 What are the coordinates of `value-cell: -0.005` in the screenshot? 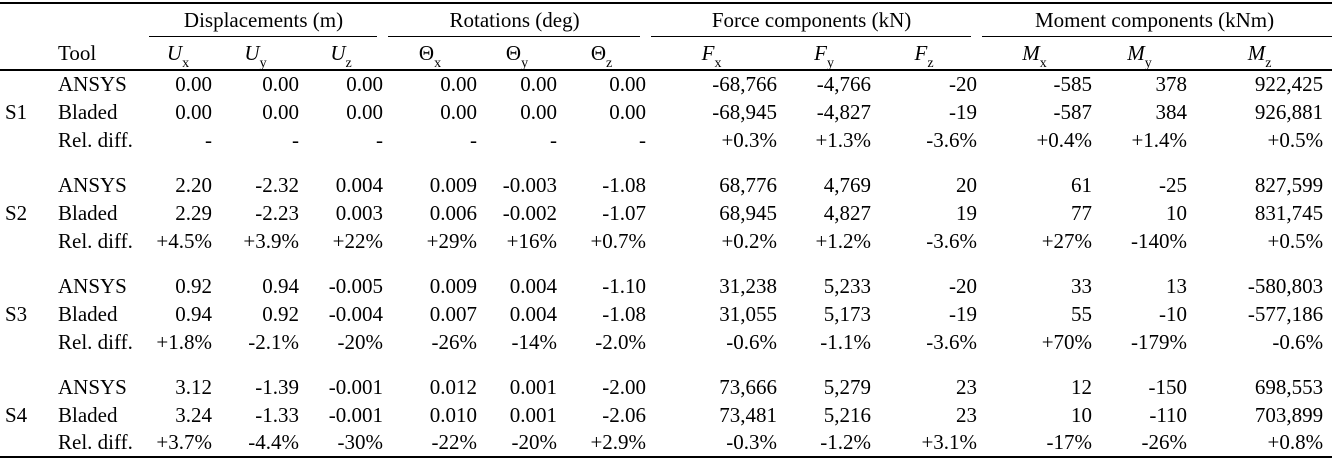 It's located at (356, 285).